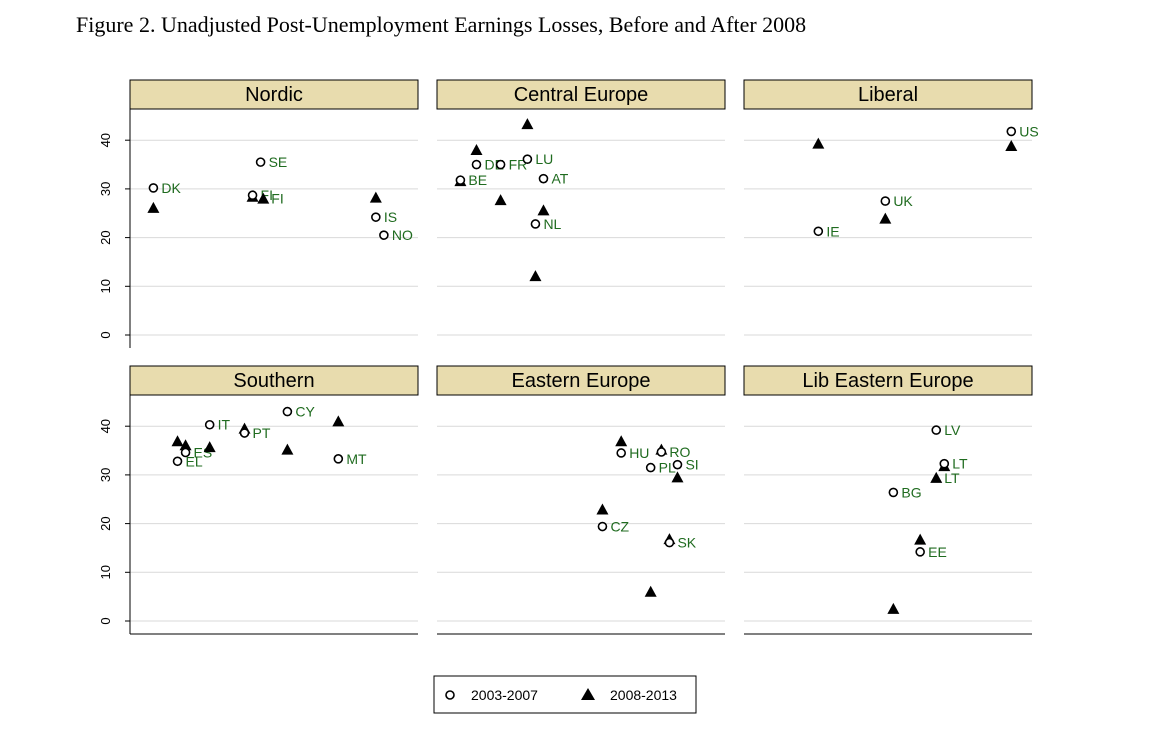 This screenshot has height=729, width=1152. Describe the element at coordinates (686, 543) in the screenshot. I see `point-label: SK` at that location.